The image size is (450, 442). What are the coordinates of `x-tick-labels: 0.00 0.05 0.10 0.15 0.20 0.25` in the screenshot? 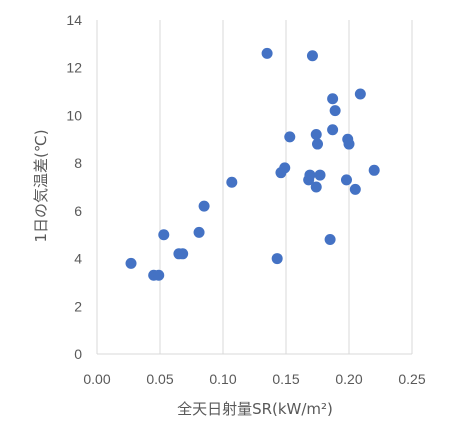 It's located at (254, 379).